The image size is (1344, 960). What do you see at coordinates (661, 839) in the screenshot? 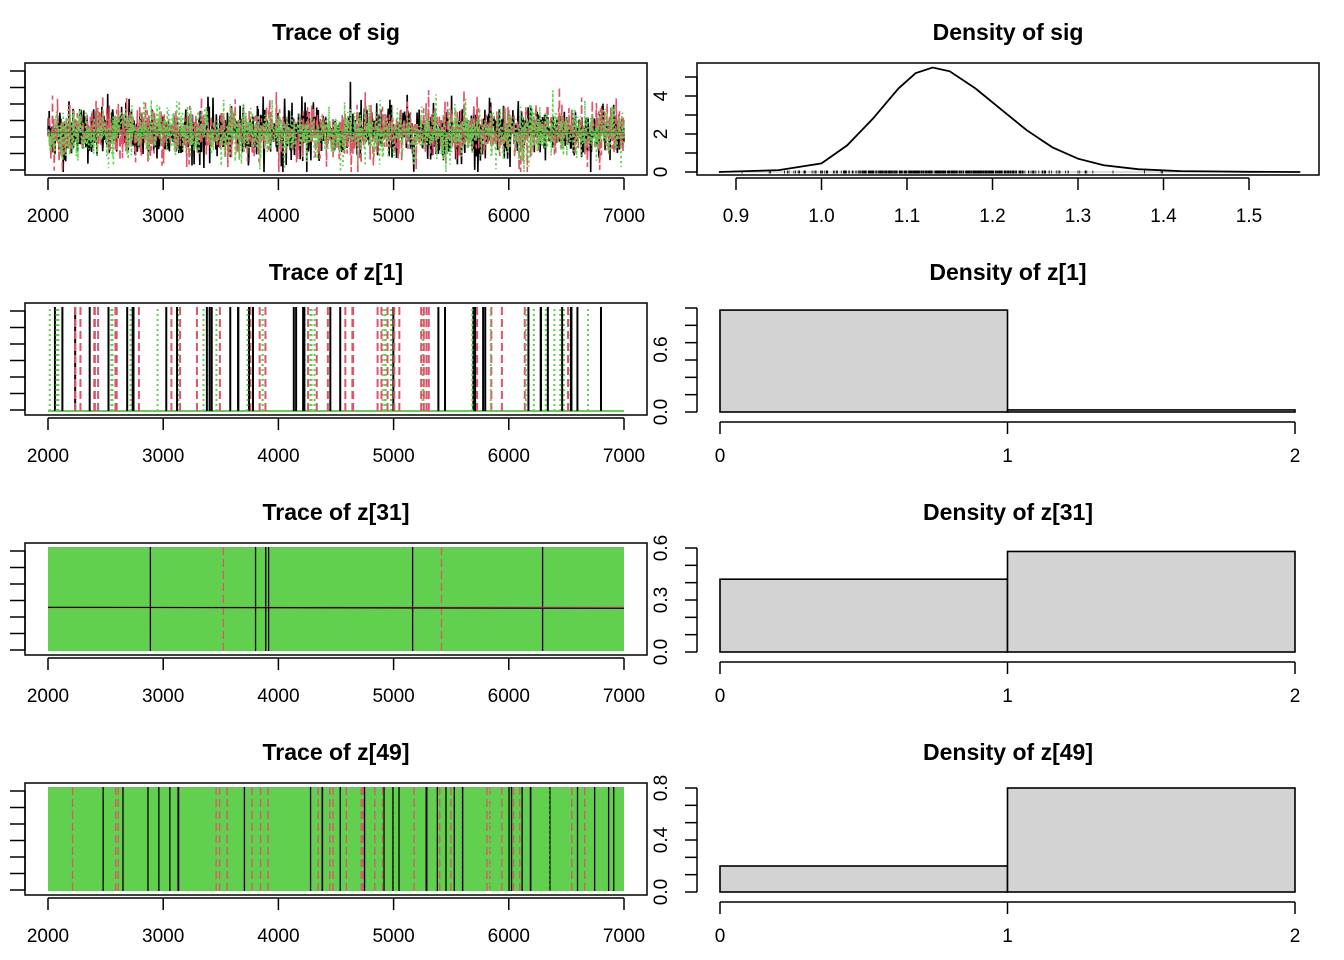
I see `y-tick-label: 0.4` at bounding box center [661, 839].